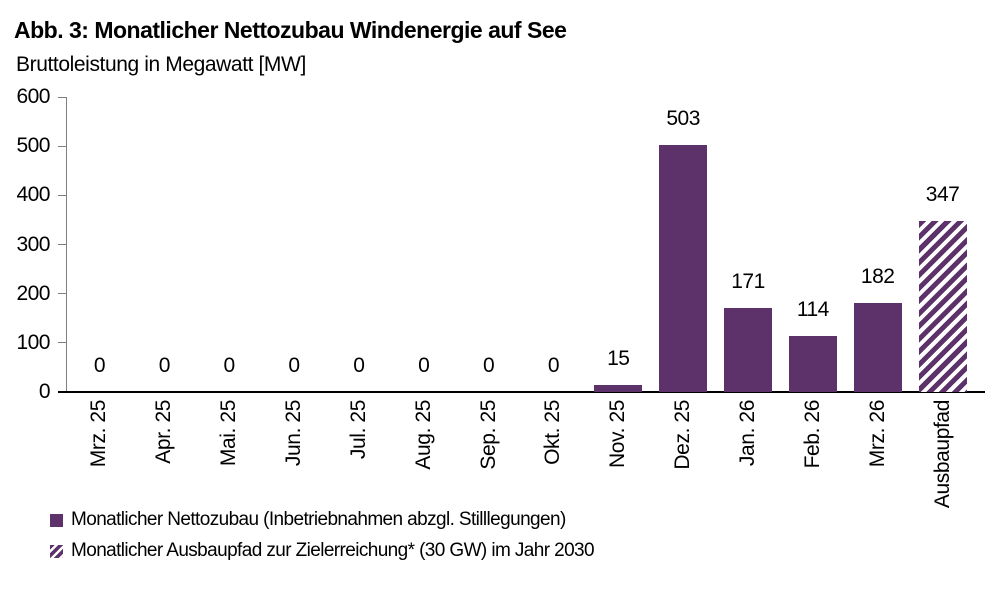 The width and height of the screenshot is (1002, 590). What do you see at coordinates (748, 281) in the screenshot?
I see `bar-value-label: 171` at bounding box center [748, 281].